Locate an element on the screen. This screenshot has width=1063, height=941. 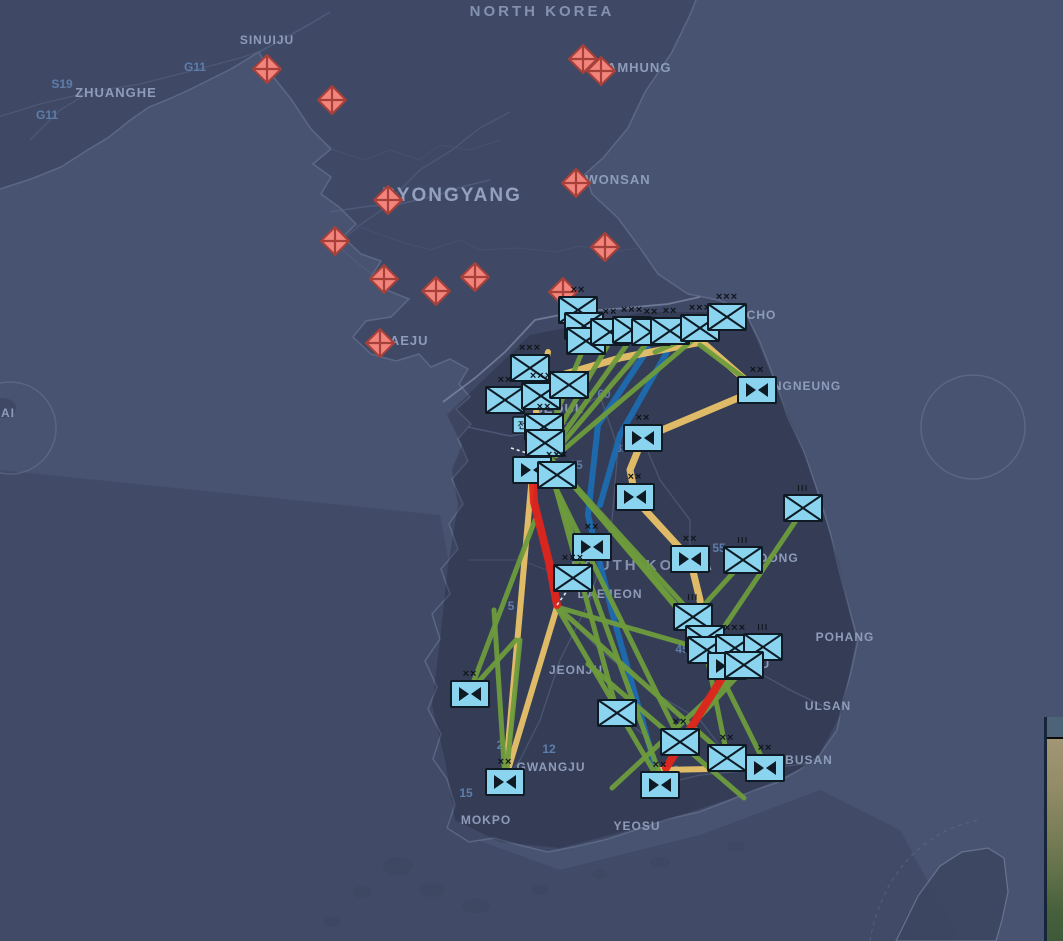
city-label: ZHUANGHE is located at coordinates (116, 92).